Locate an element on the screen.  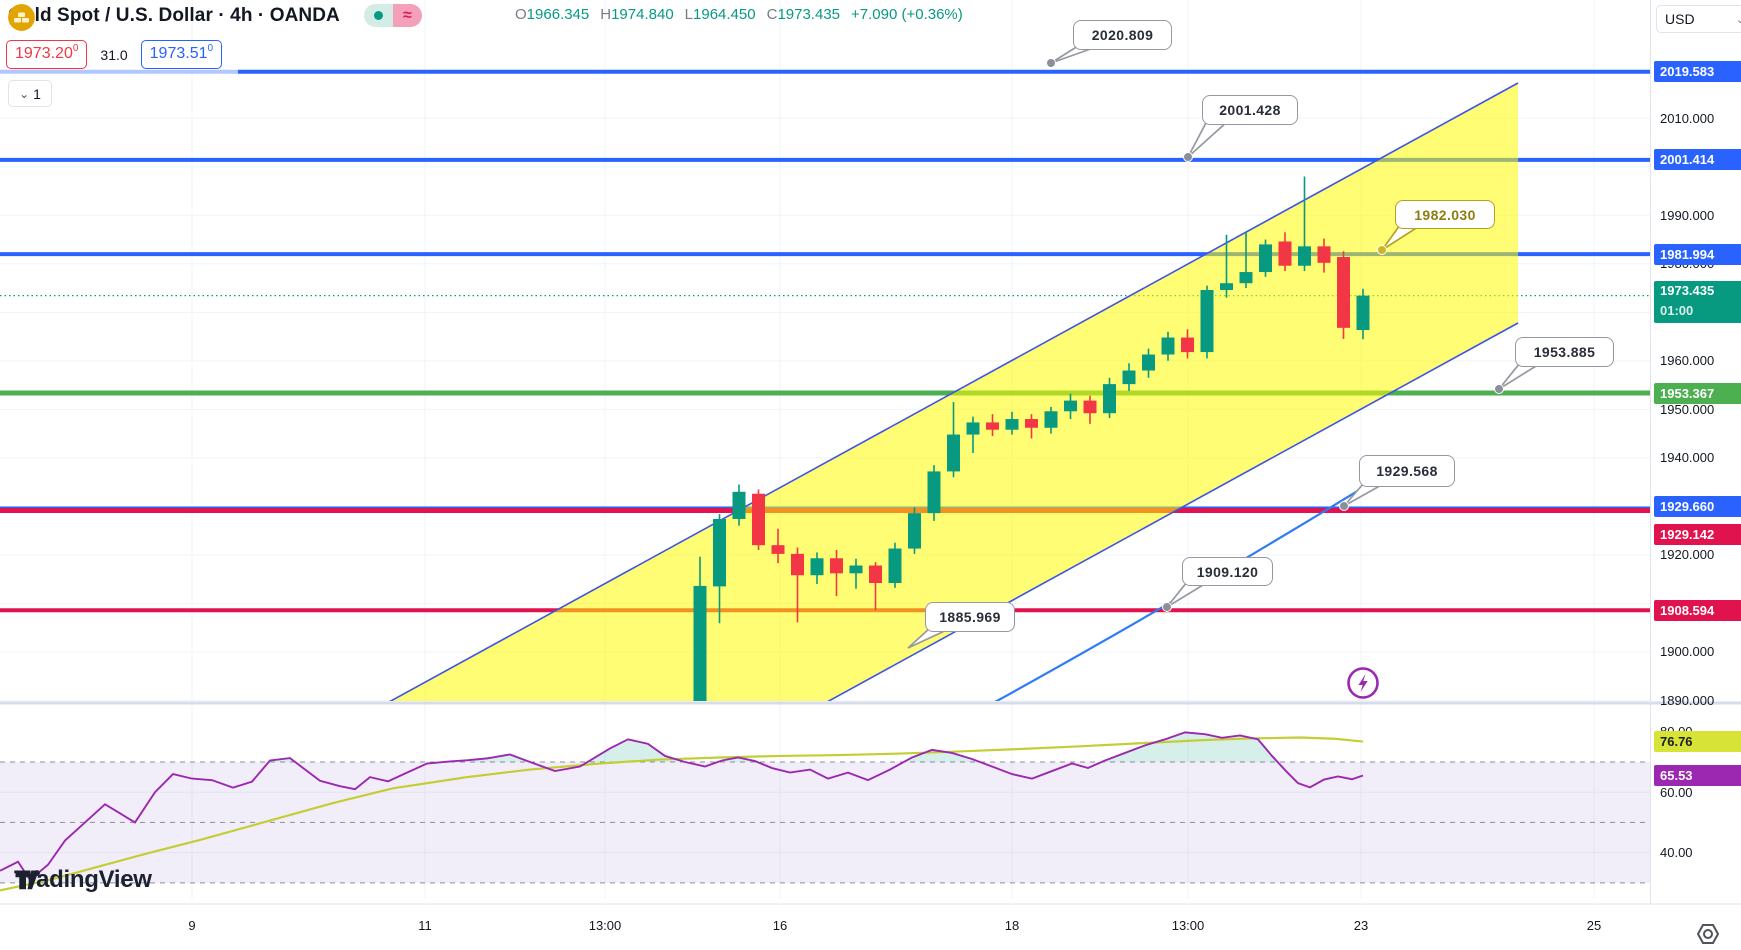
price-axis-label: 2010.000 is located at coordinates (1687, 118).